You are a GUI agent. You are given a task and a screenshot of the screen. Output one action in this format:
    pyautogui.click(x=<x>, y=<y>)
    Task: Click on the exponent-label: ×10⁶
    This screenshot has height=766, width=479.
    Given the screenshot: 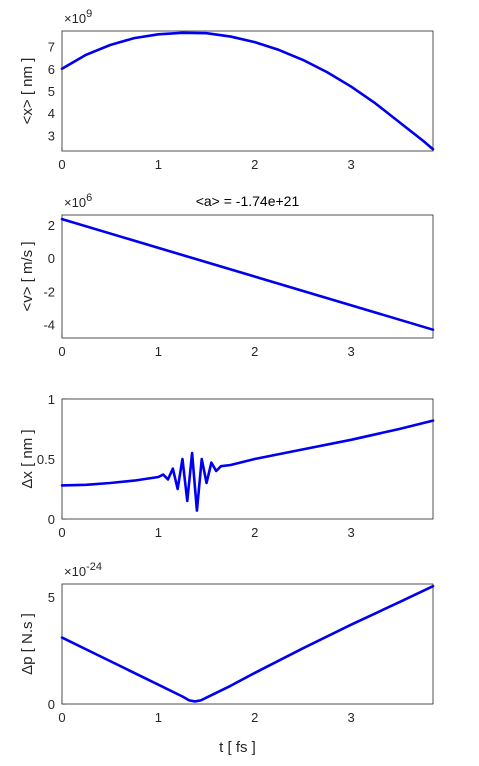 What is the action you would take?
    pyautogui.click(x=78, y=201)
    